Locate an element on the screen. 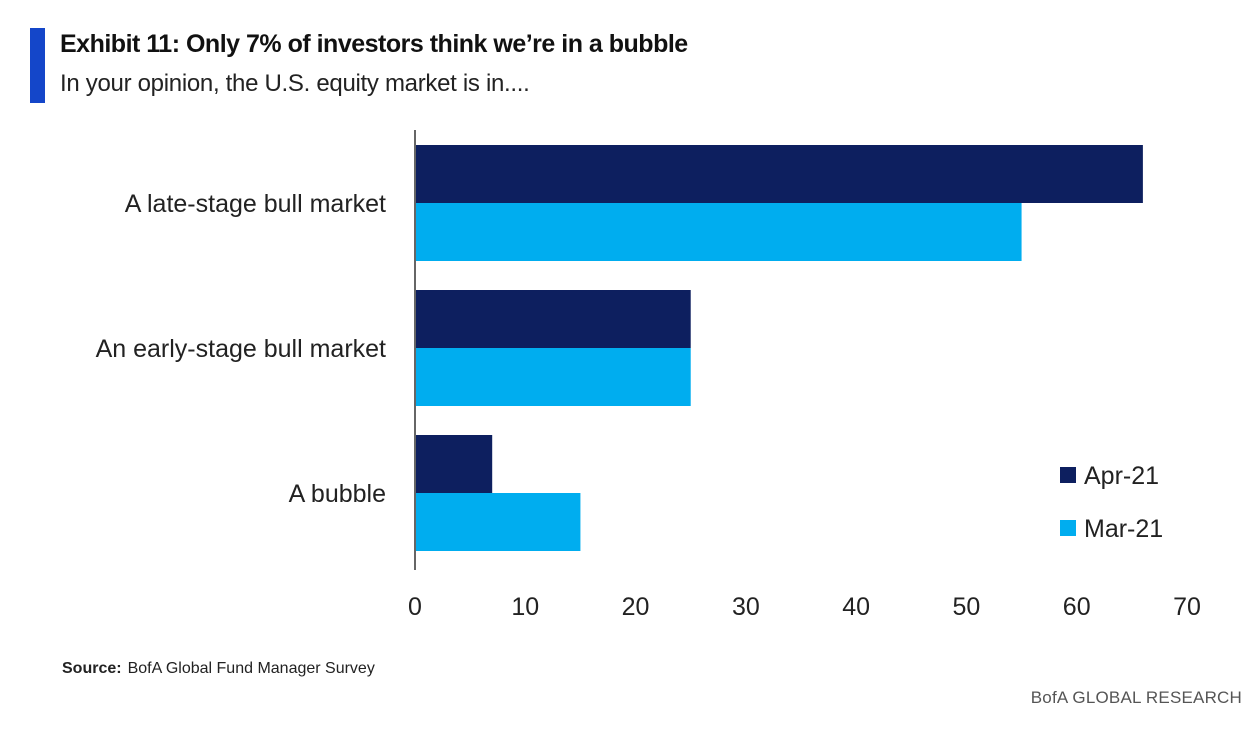  x-tick-label: 70 is located at coordinates (1187, 607).